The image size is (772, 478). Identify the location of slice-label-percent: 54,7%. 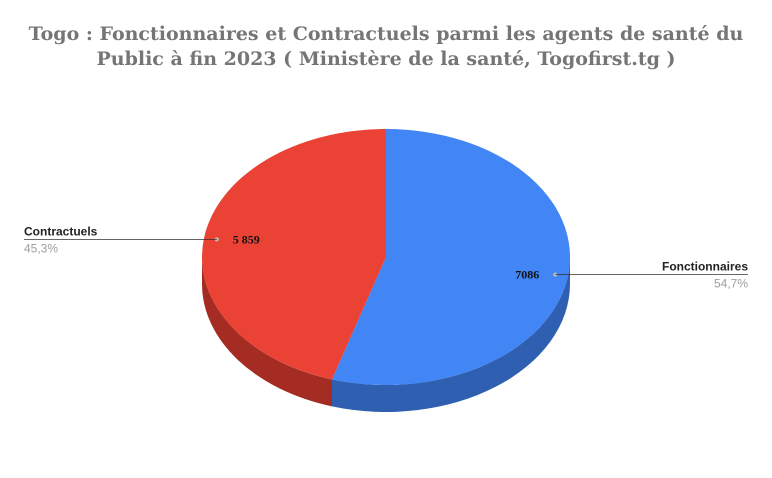
(731, 284).